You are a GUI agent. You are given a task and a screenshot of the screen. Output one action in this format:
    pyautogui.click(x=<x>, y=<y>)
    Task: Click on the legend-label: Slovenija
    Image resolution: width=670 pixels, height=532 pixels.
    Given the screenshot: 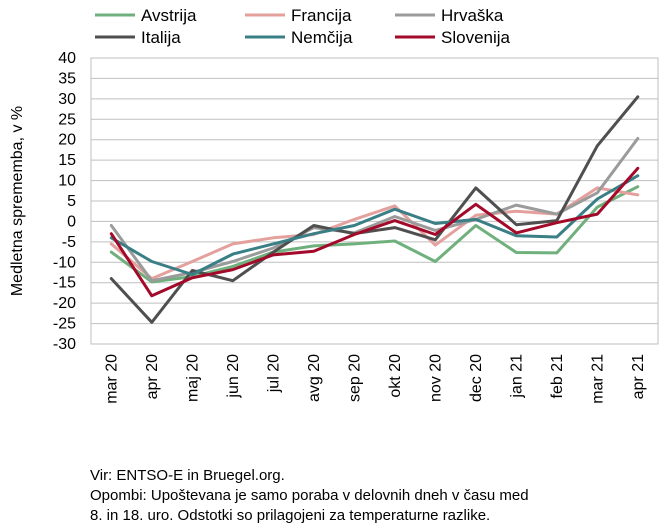 What is the action you would take?
    pyautogui.click(x=476, y=37)
    